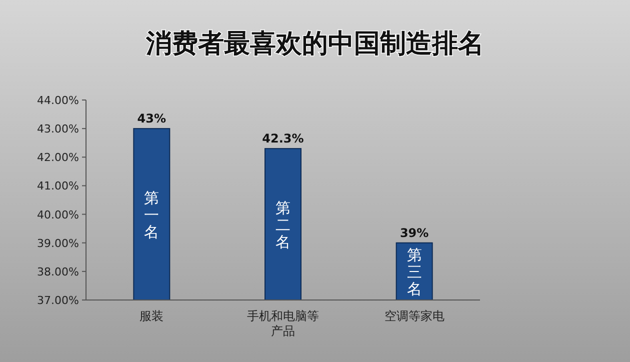 This screenshot has height=362, width=630. I want to click on y-tick-label: 40.00%, so click(58, 215).